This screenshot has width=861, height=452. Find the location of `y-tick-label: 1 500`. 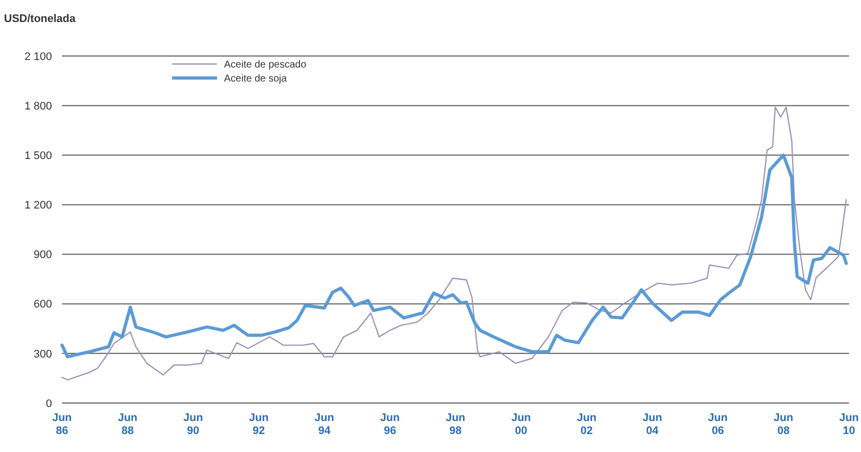

y-tick-label: 1 500 is located at coordinates (38, 156).